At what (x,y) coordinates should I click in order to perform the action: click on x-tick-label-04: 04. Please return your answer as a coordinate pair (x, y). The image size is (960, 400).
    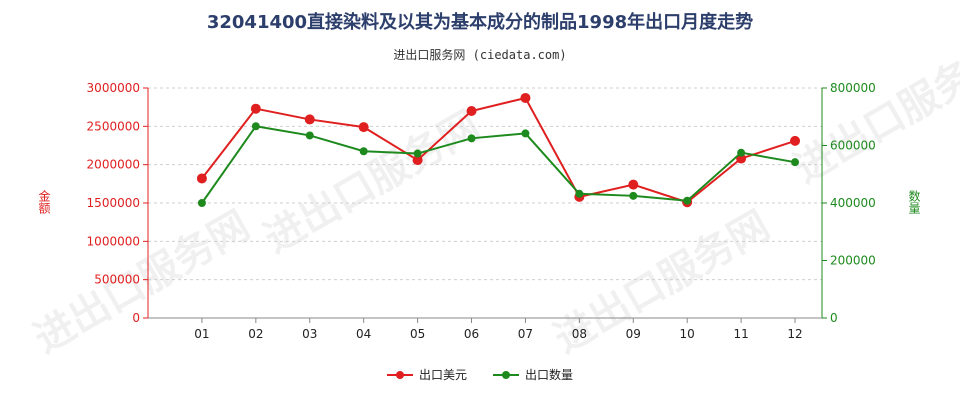
    Looking at the image, I should click on (363, 334).